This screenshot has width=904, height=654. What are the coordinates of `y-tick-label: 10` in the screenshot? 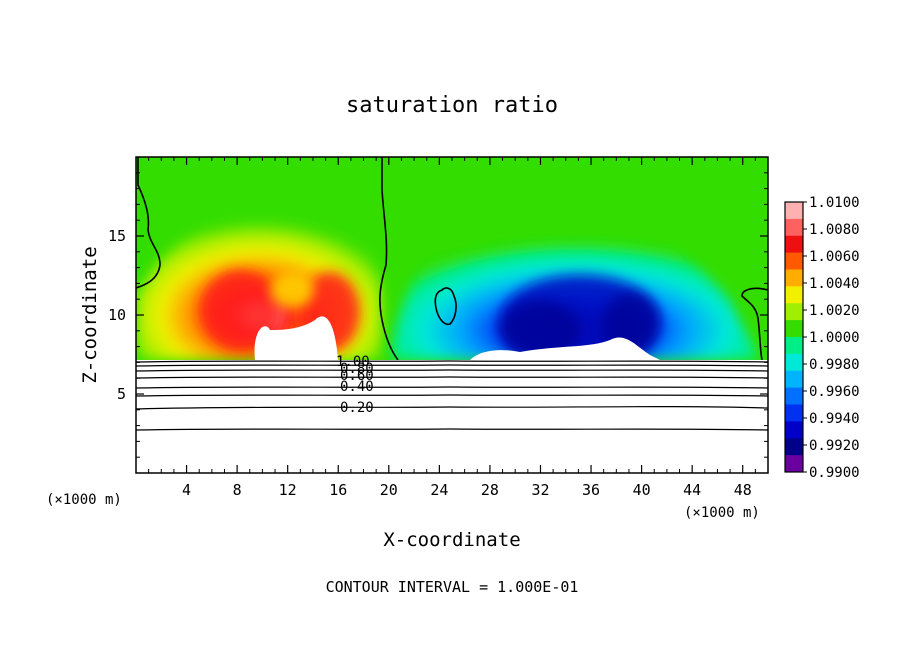 It's located at (117, 315).